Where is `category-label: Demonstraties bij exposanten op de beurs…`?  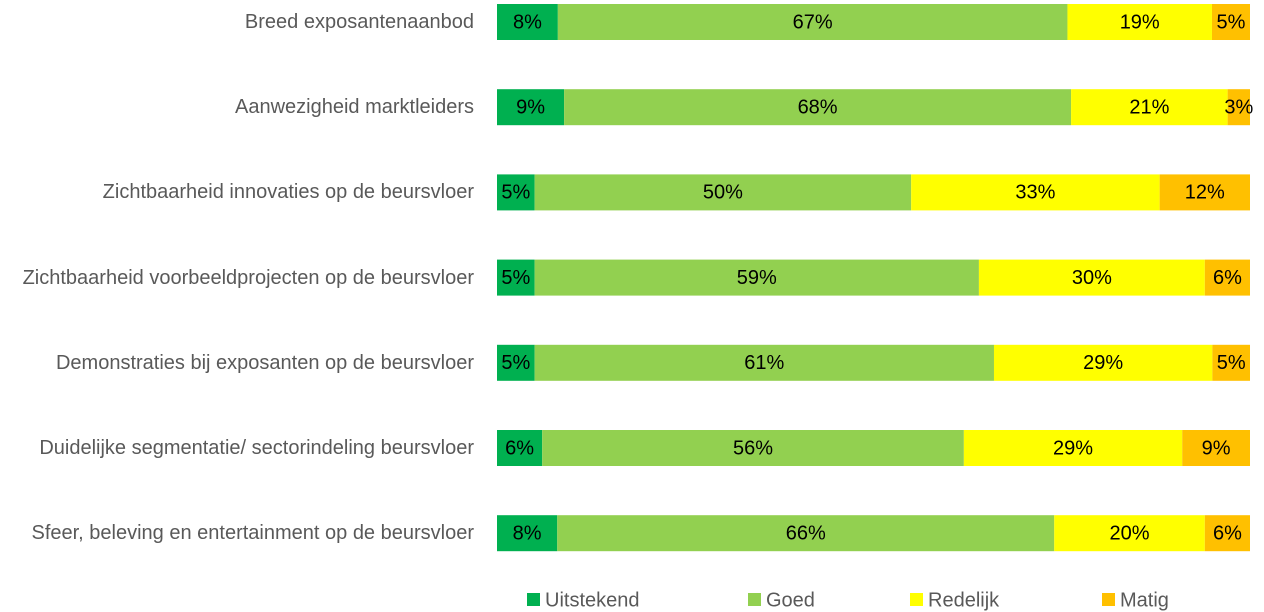 category-label: Demonstraties bij exposanten op de beurs… is located at coordinates (264, 362).